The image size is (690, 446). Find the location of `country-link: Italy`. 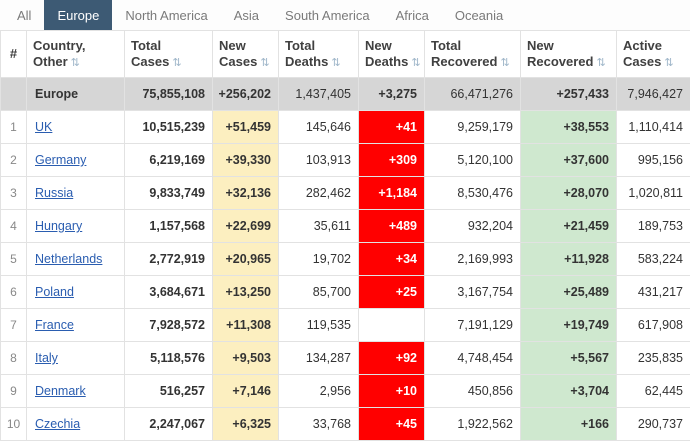

country-link: Italy is located at coordinates (46, 358).